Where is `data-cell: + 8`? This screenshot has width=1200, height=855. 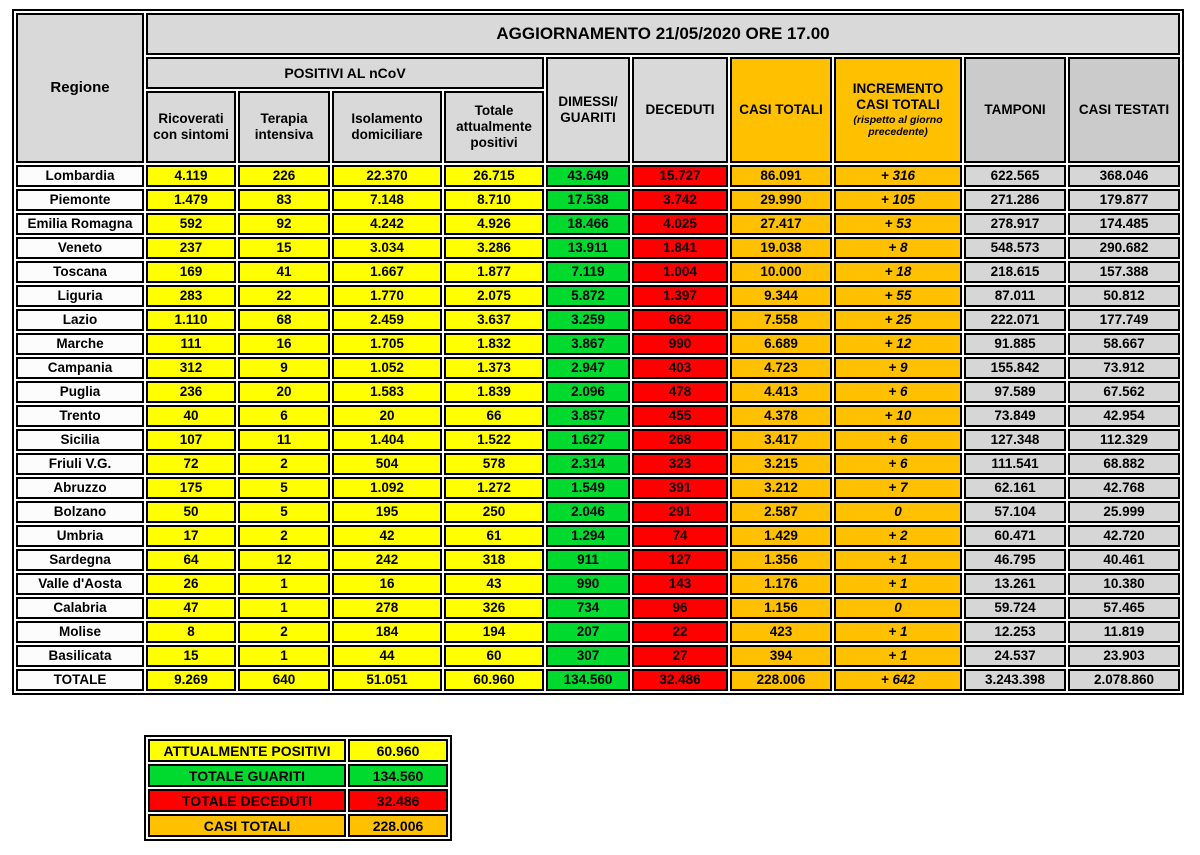 data-cell: + 8 is located at coordinates (898, 248).